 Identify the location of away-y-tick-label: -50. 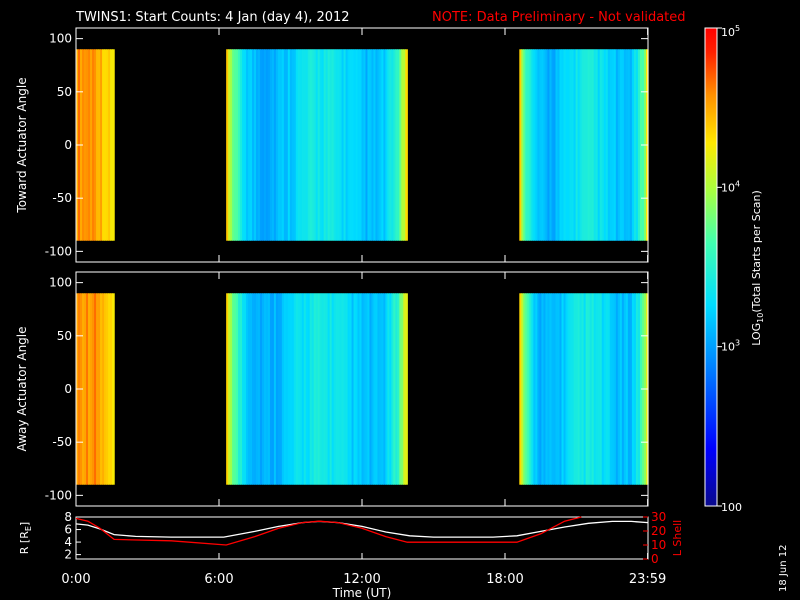
(62, 442).